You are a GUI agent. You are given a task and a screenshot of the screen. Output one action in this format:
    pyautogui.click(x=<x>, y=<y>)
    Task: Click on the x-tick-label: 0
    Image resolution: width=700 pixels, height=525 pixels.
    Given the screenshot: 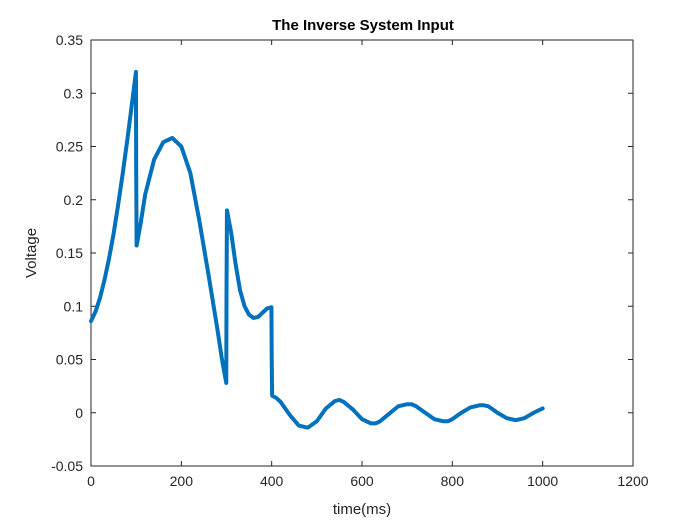 What is the action you would take?
    pyautogui.click(x=91, y=481)
    